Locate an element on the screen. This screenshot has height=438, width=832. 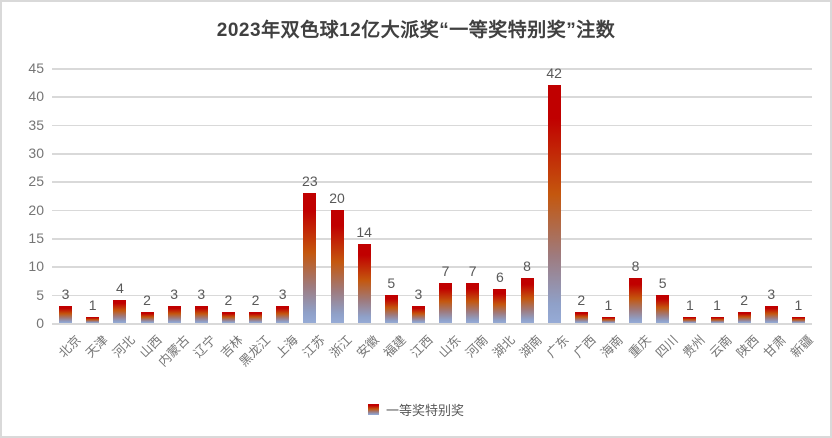
x-axis-label: 云南 is located at coordinates (721, 346).